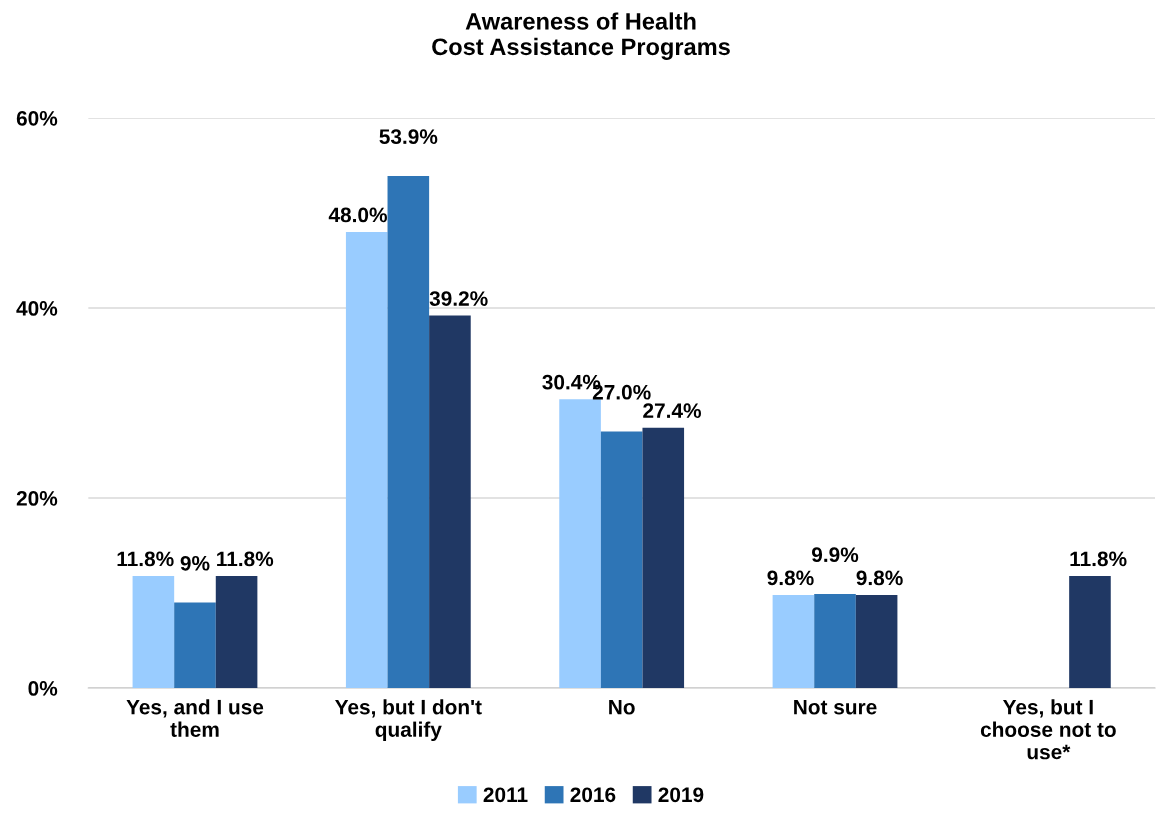  What do you see at coordinates (43, 688) in the screenshot?
I see `y-tick-label: 0%` at bounding box center [43, 688].